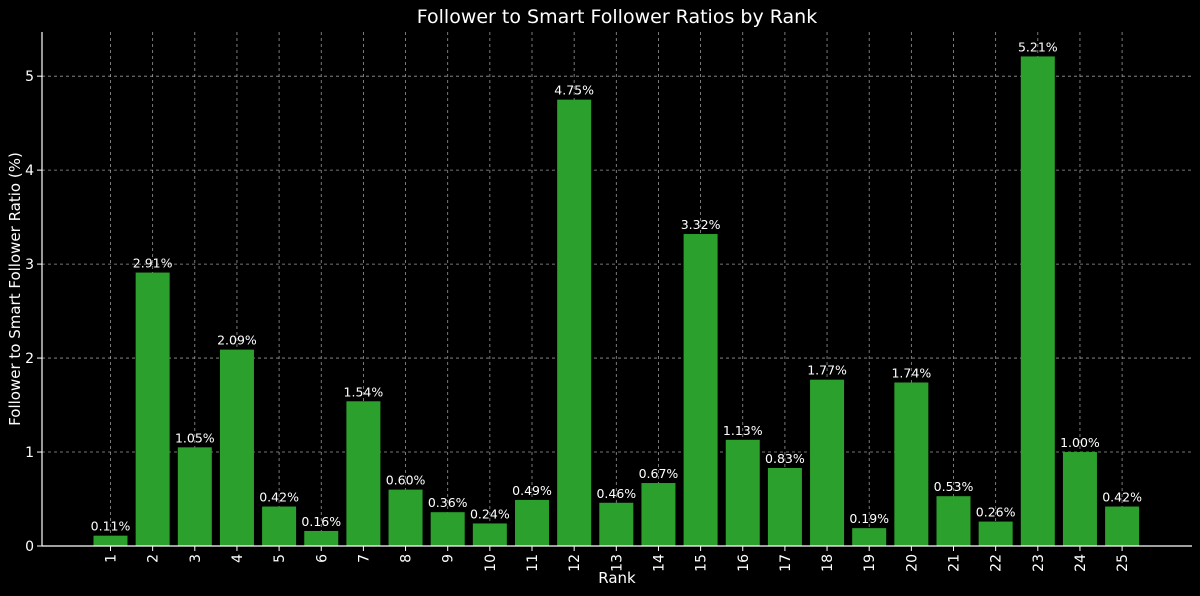 The width and height of the screenshot is (1200, 596). I want to click on bar-value-label: 2.09%, so click(237, 340).